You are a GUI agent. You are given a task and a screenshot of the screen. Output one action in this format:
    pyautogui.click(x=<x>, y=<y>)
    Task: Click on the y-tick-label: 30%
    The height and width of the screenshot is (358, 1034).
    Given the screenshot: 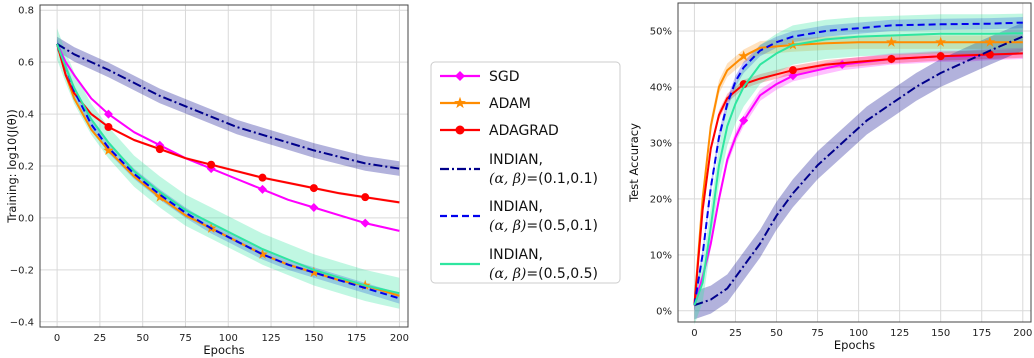 What is the action you would take?
    pyautogui.click(x=661, y=143)
    